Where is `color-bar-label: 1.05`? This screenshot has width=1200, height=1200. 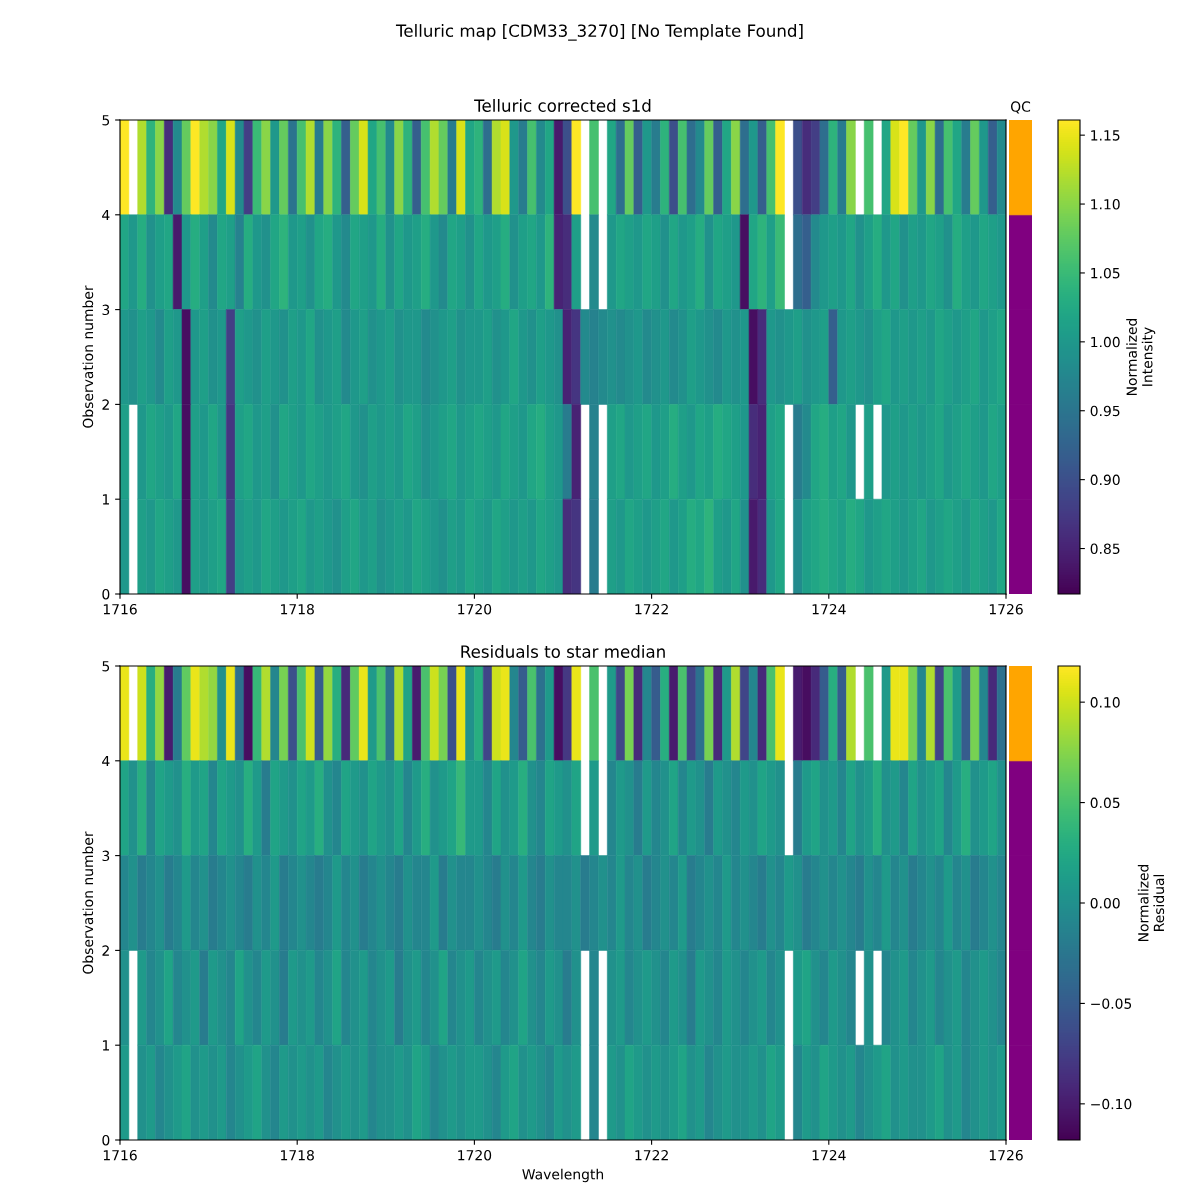 color-bar-label: 1.05 is located at coordinates (1105, 273).